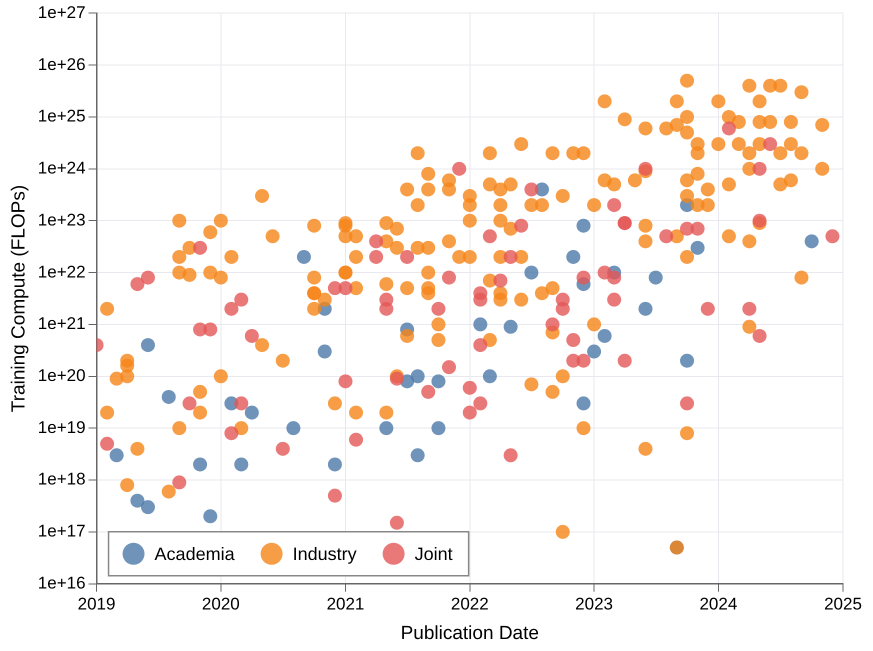 The image size is (873, 651). I want to click on y-tick-label: 1e+16, so click(62, 582).